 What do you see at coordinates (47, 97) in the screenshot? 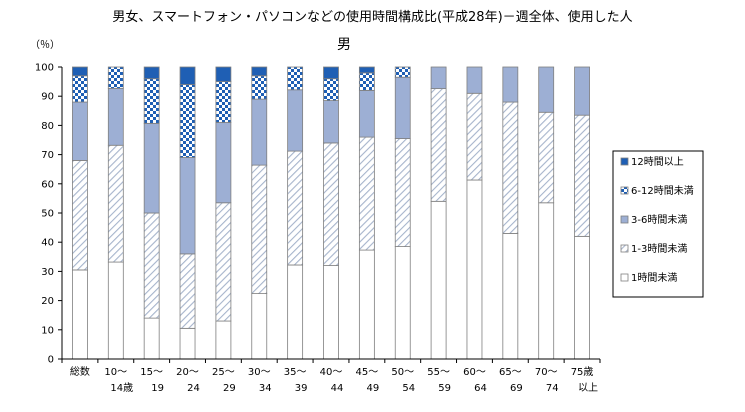
I see `y-tick-label: 90` at bounding box center [47, 97].